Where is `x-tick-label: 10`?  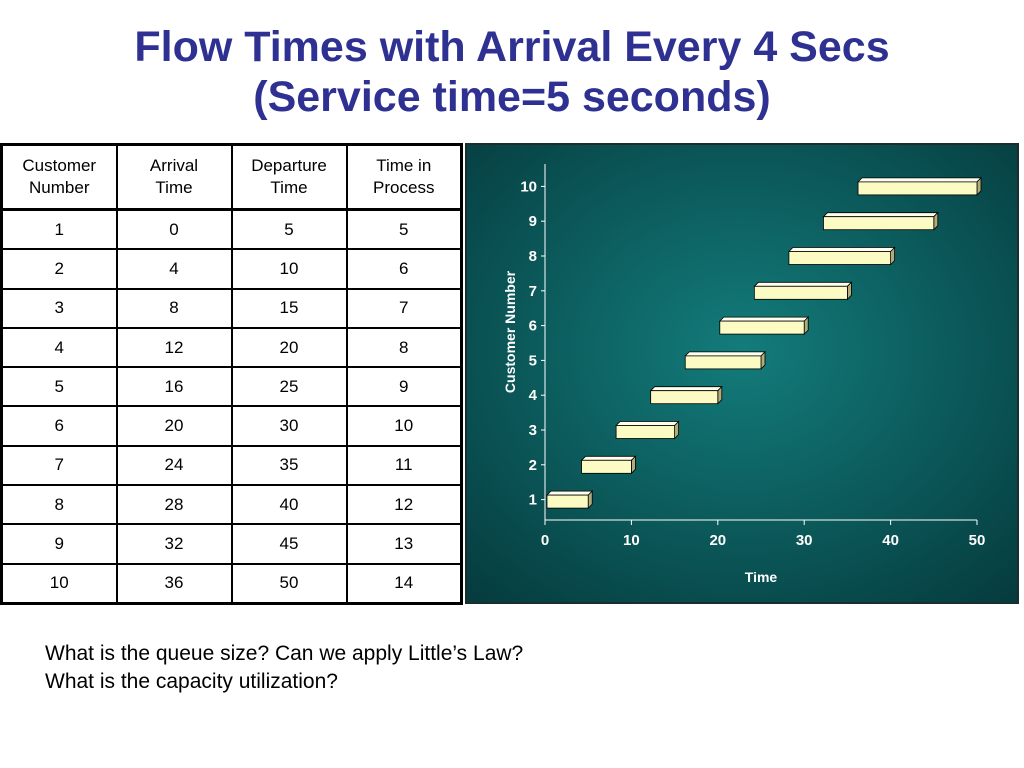 x-tick-label: 10 is located at coordinates (631, 540).